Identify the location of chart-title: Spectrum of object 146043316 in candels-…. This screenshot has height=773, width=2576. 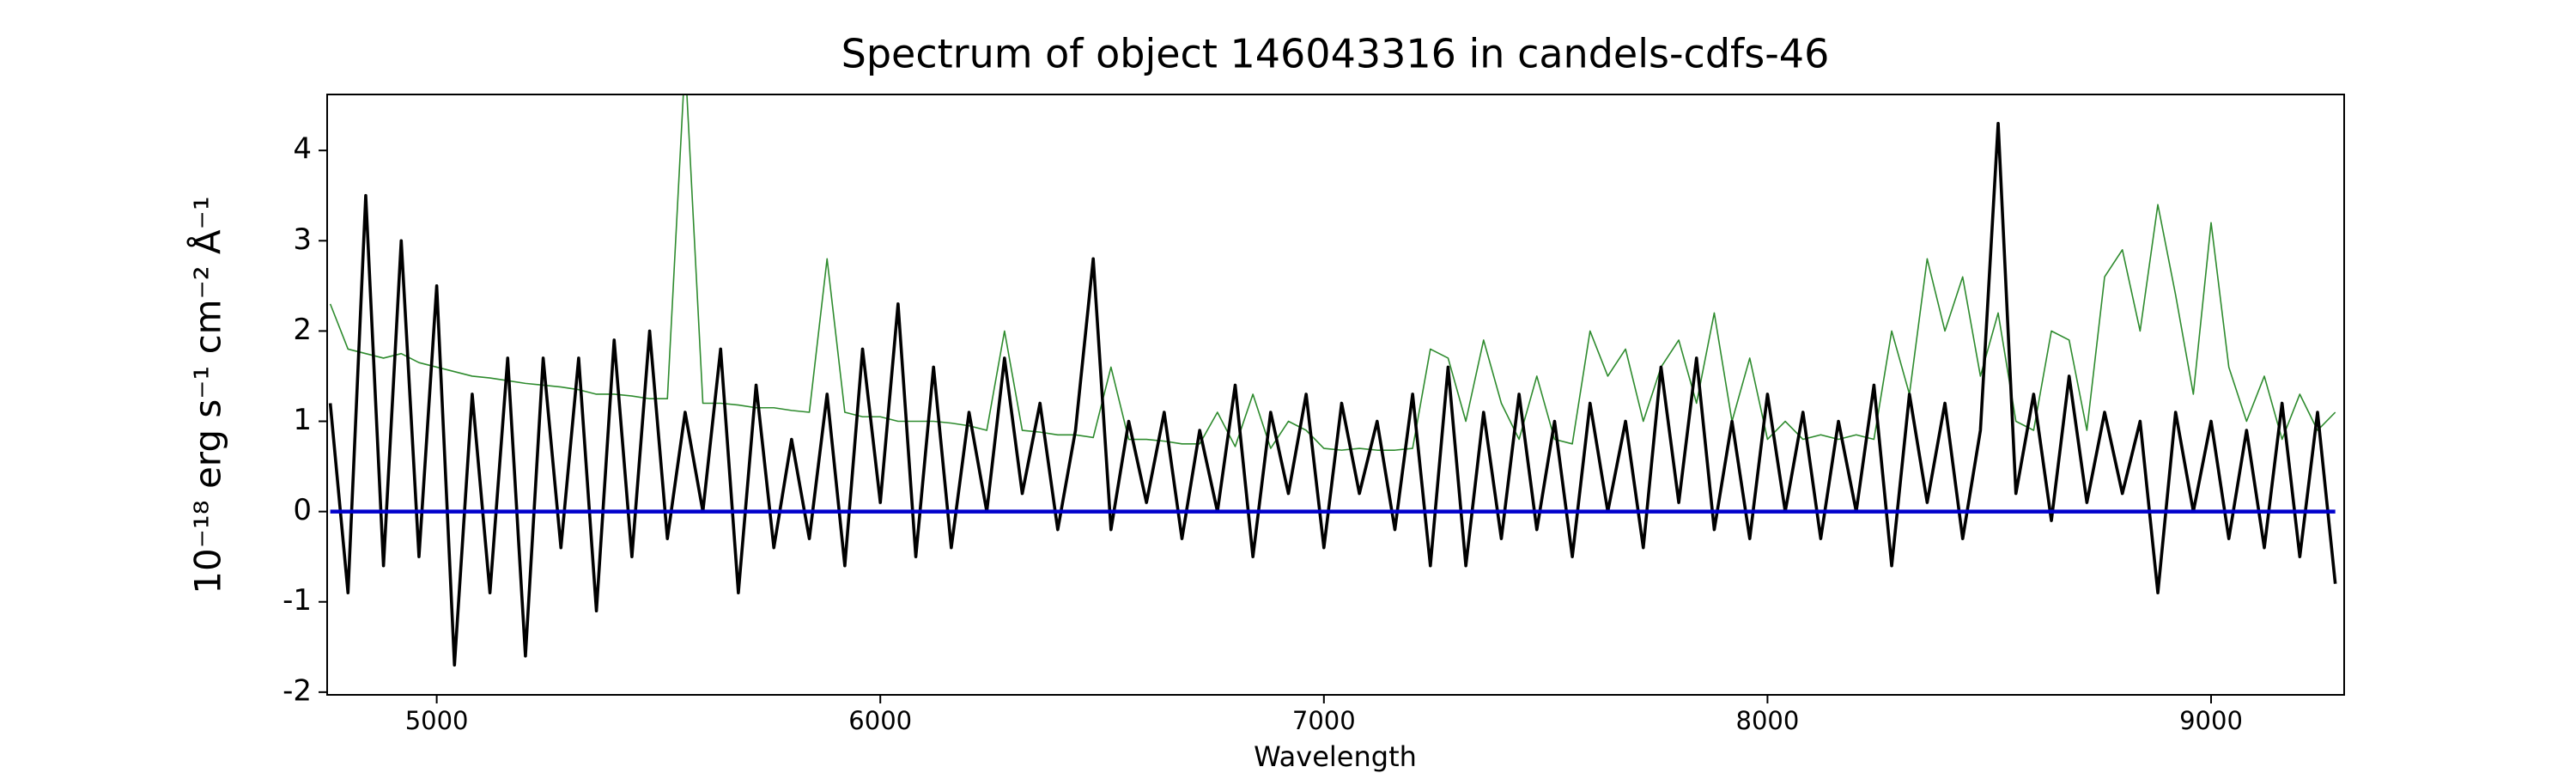
(1335, 54).